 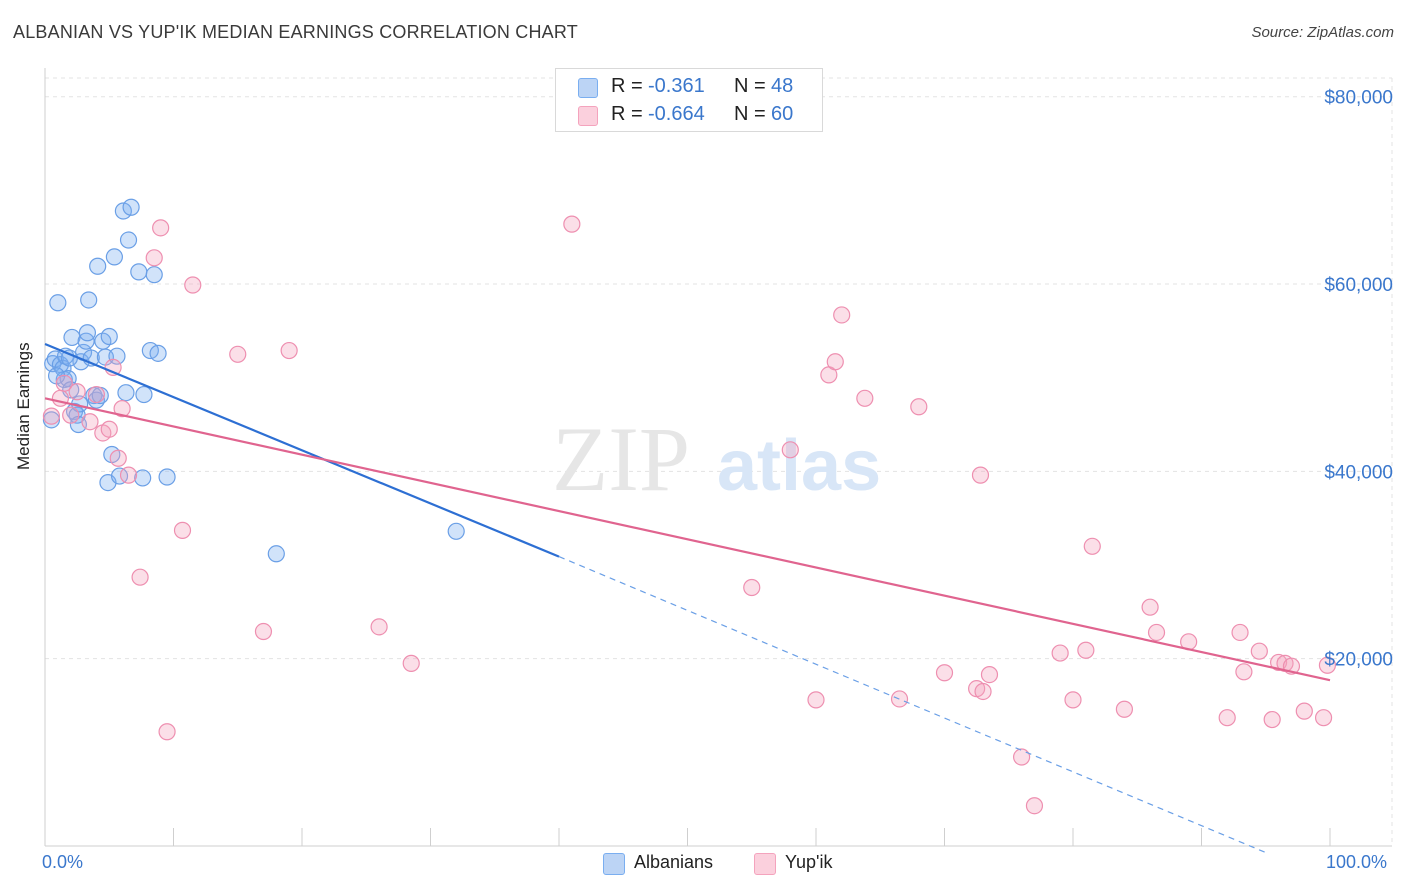 What do you see at coordinates (674, 862) in the screenshot?
I see `bottom-legend-albanians: Albanians` at bounding box center [674, 862].